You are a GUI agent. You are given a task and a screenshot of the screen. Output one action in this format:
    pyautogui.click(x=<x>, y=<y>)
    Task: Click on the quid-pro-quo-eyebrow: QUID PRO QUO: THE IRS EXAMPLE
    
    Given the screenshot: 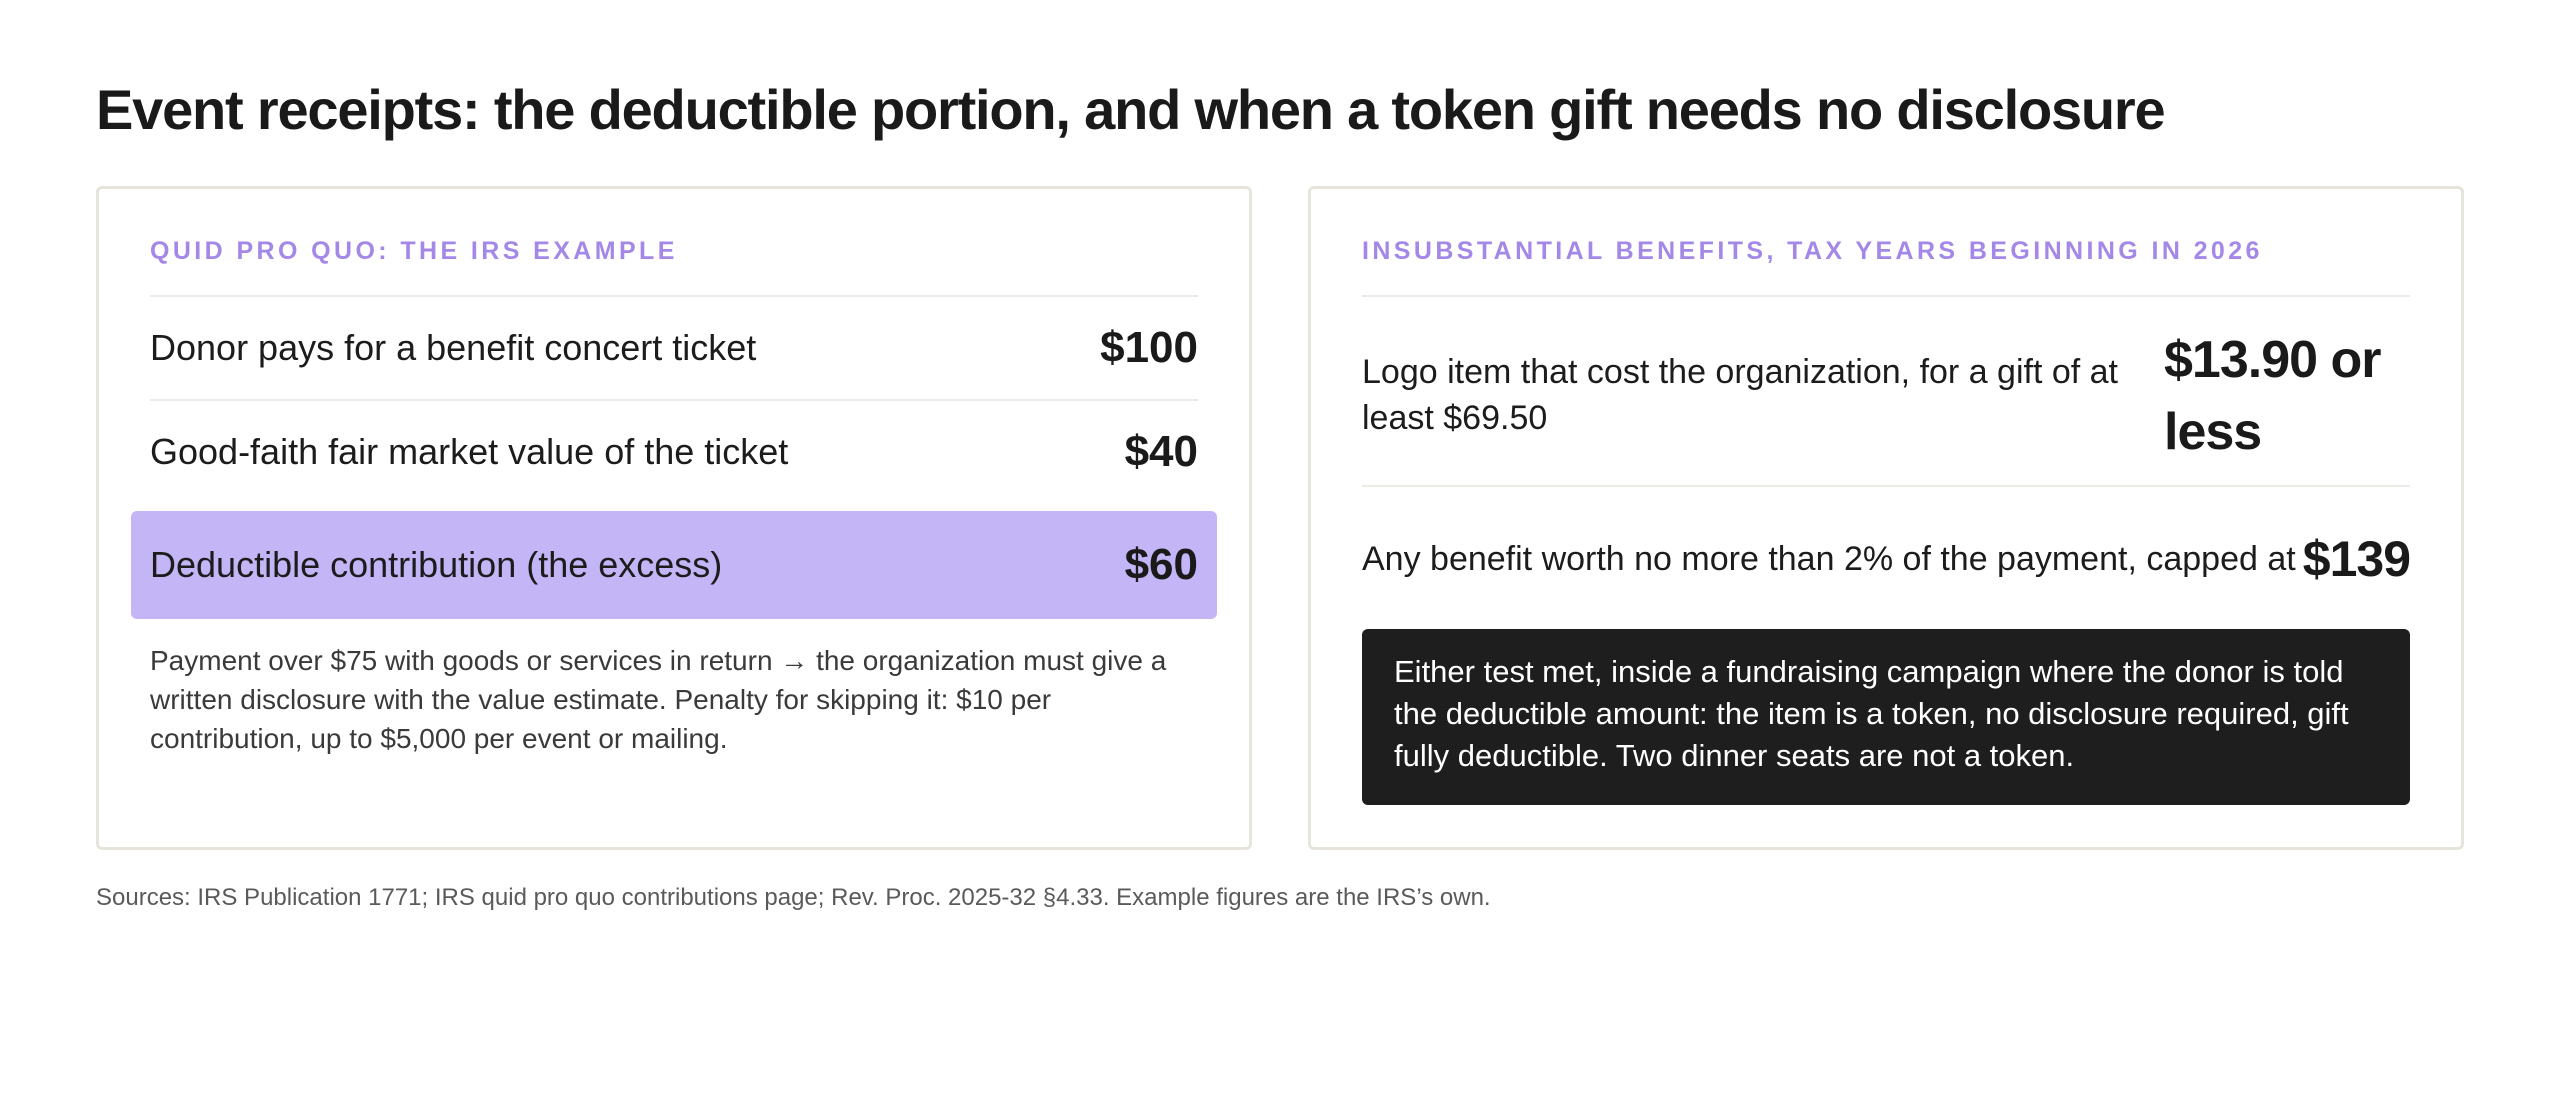 What is the action you would take?
    pyautogui.click(x=414, y=251)
    